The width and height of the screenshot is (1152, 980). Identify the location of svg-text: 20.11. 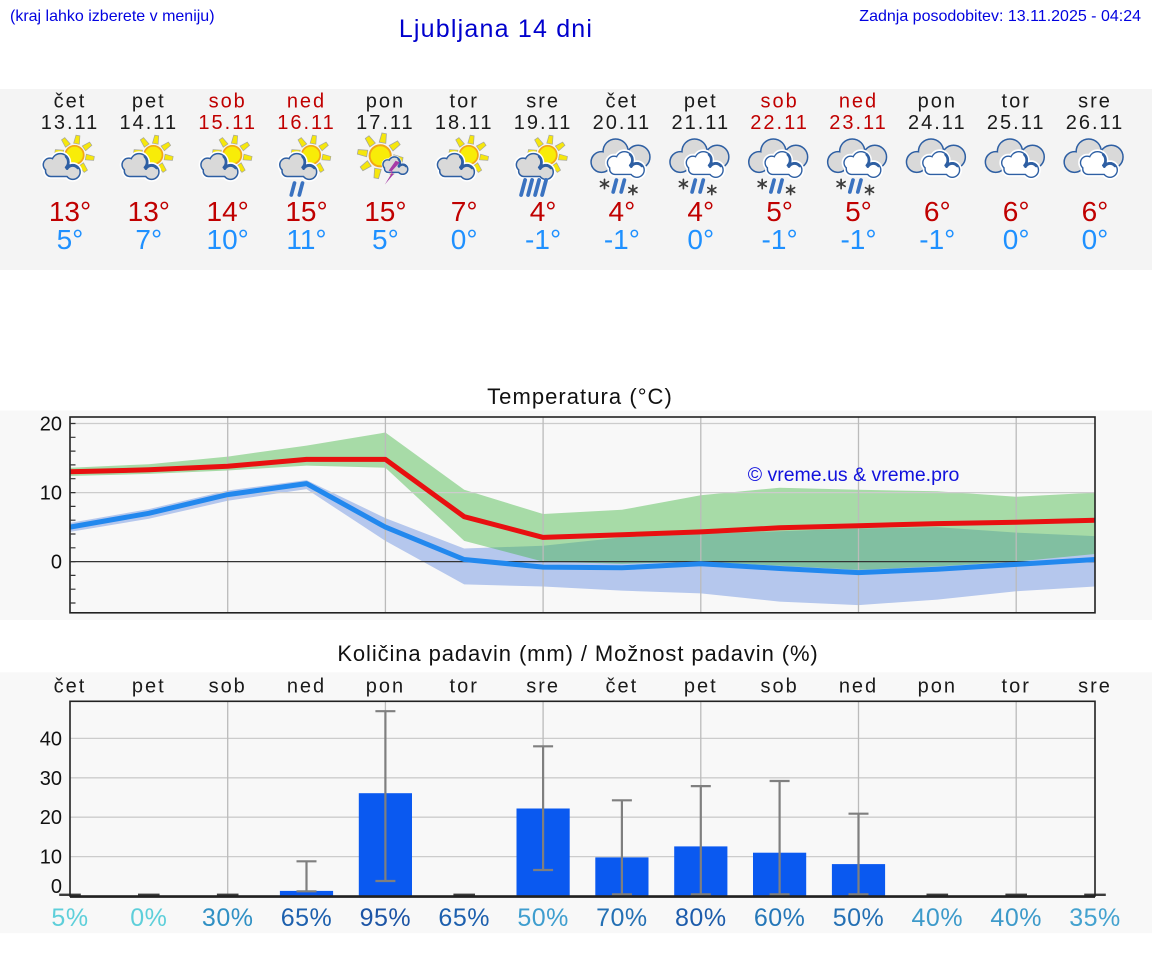
(622, 123).